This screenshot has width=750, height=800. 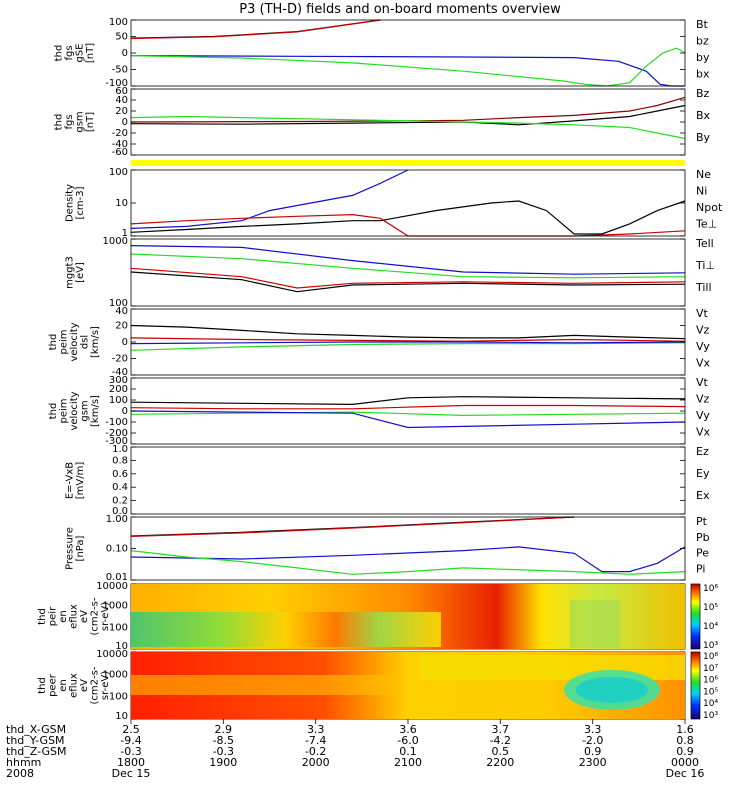 I want to click on velocity-dsl-legend-1: Vz, so click(x=703, y=330).